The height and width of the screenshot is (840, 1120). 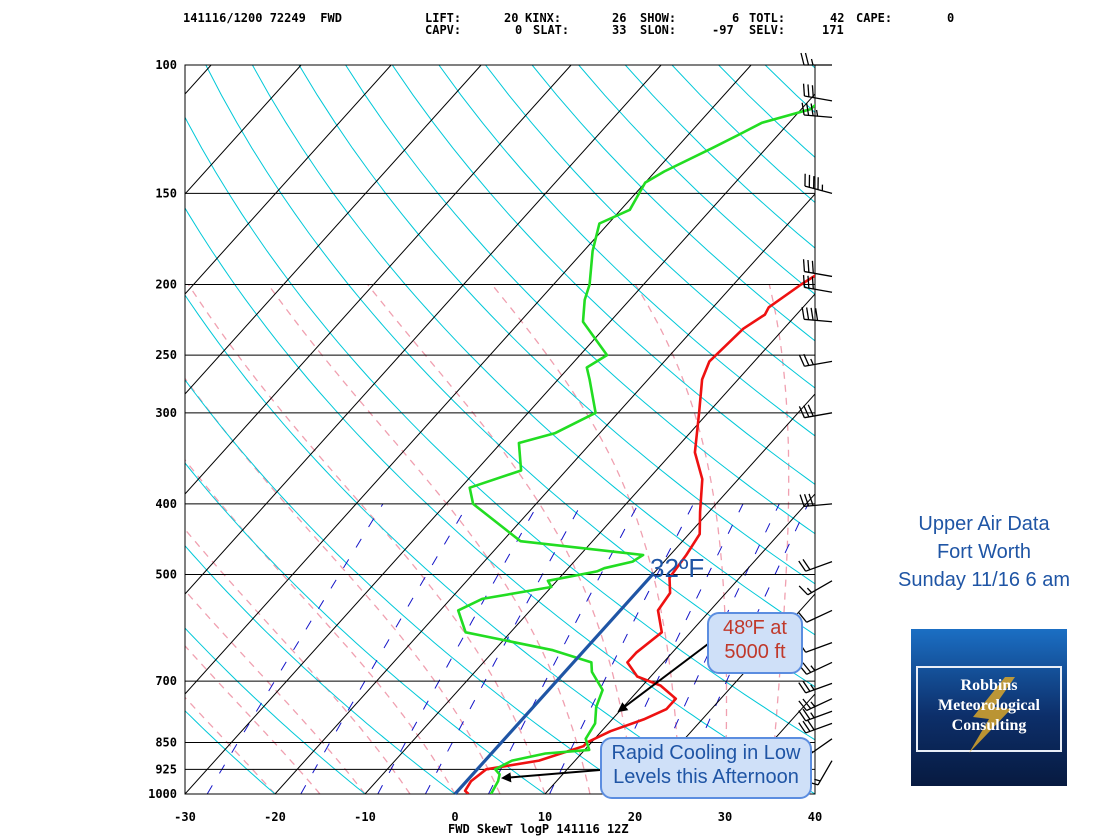 I want to click on dry-adiabat-line, so click(x=230, y=752).